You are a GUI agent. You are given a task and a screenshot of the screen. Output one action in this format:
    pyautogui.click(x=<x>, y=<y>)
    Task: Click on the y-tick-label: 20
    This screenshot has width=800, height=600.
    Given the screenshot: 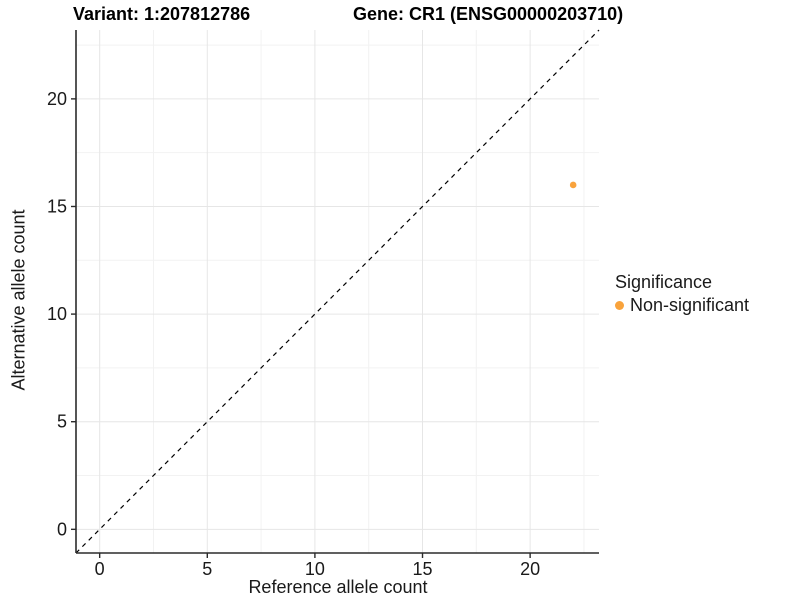 What is the action you would take?
    pyautogui.click(x=57, y=99)
    